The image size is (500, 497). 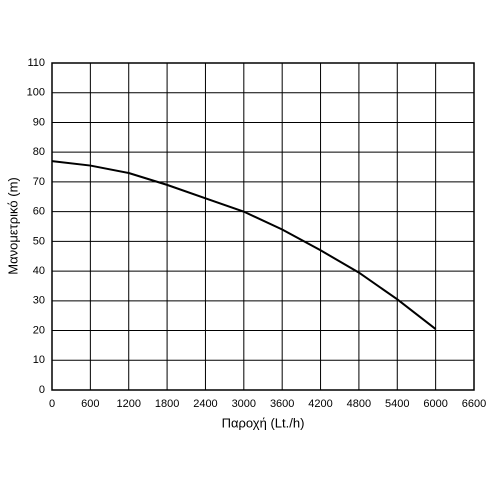 What do you see at coordinates (128, 404) in the screenshot?
I see `x-tick-label: 1200` at bounding box center [128, 404].